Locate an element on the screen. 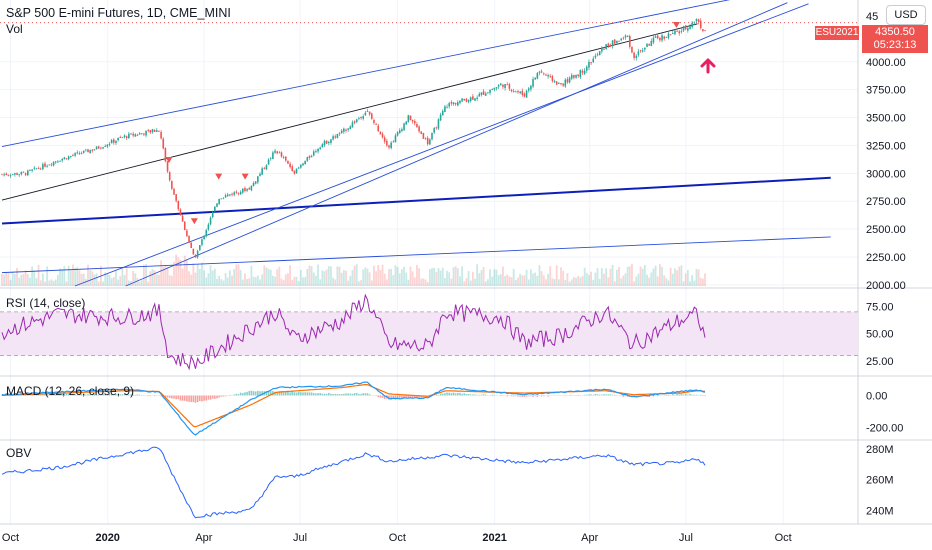  obv-line is located at coordinates (353, 482).